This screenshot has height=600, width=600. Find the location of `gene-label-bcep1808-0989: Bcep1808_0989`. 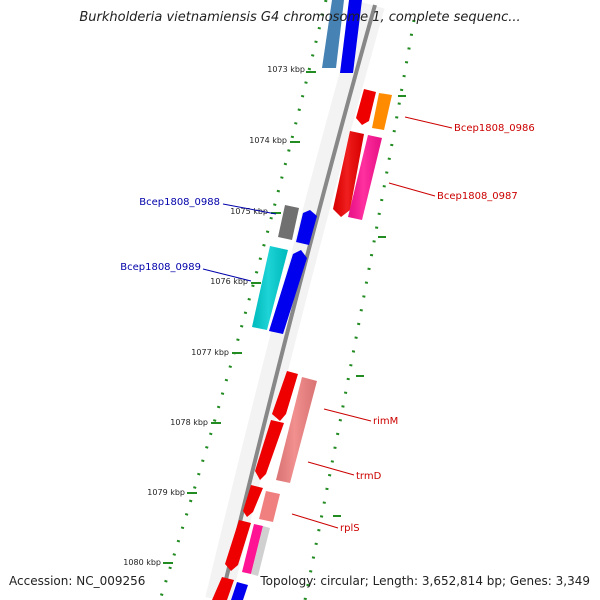

gene-label-bcep1808-0989: Bcep1808_0989 is located at coordinates (160, 267).